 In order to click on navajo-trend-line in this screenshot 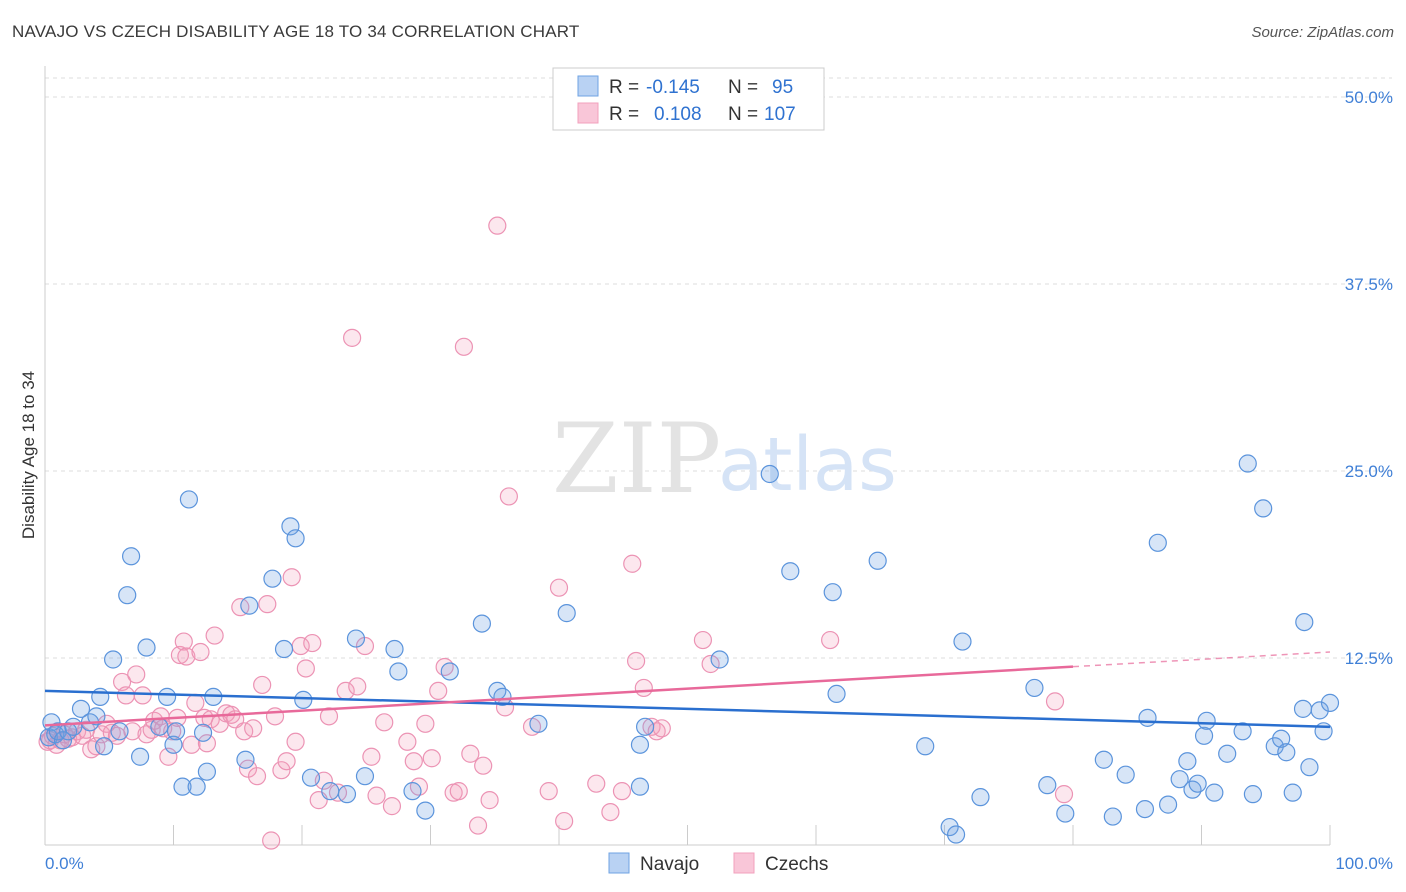, I will do `click(687, 709)`.